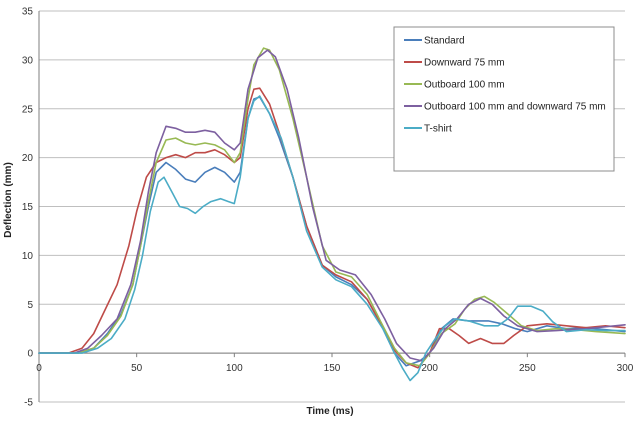  I want to click on x-tick-label: 0, so click(39, 368).